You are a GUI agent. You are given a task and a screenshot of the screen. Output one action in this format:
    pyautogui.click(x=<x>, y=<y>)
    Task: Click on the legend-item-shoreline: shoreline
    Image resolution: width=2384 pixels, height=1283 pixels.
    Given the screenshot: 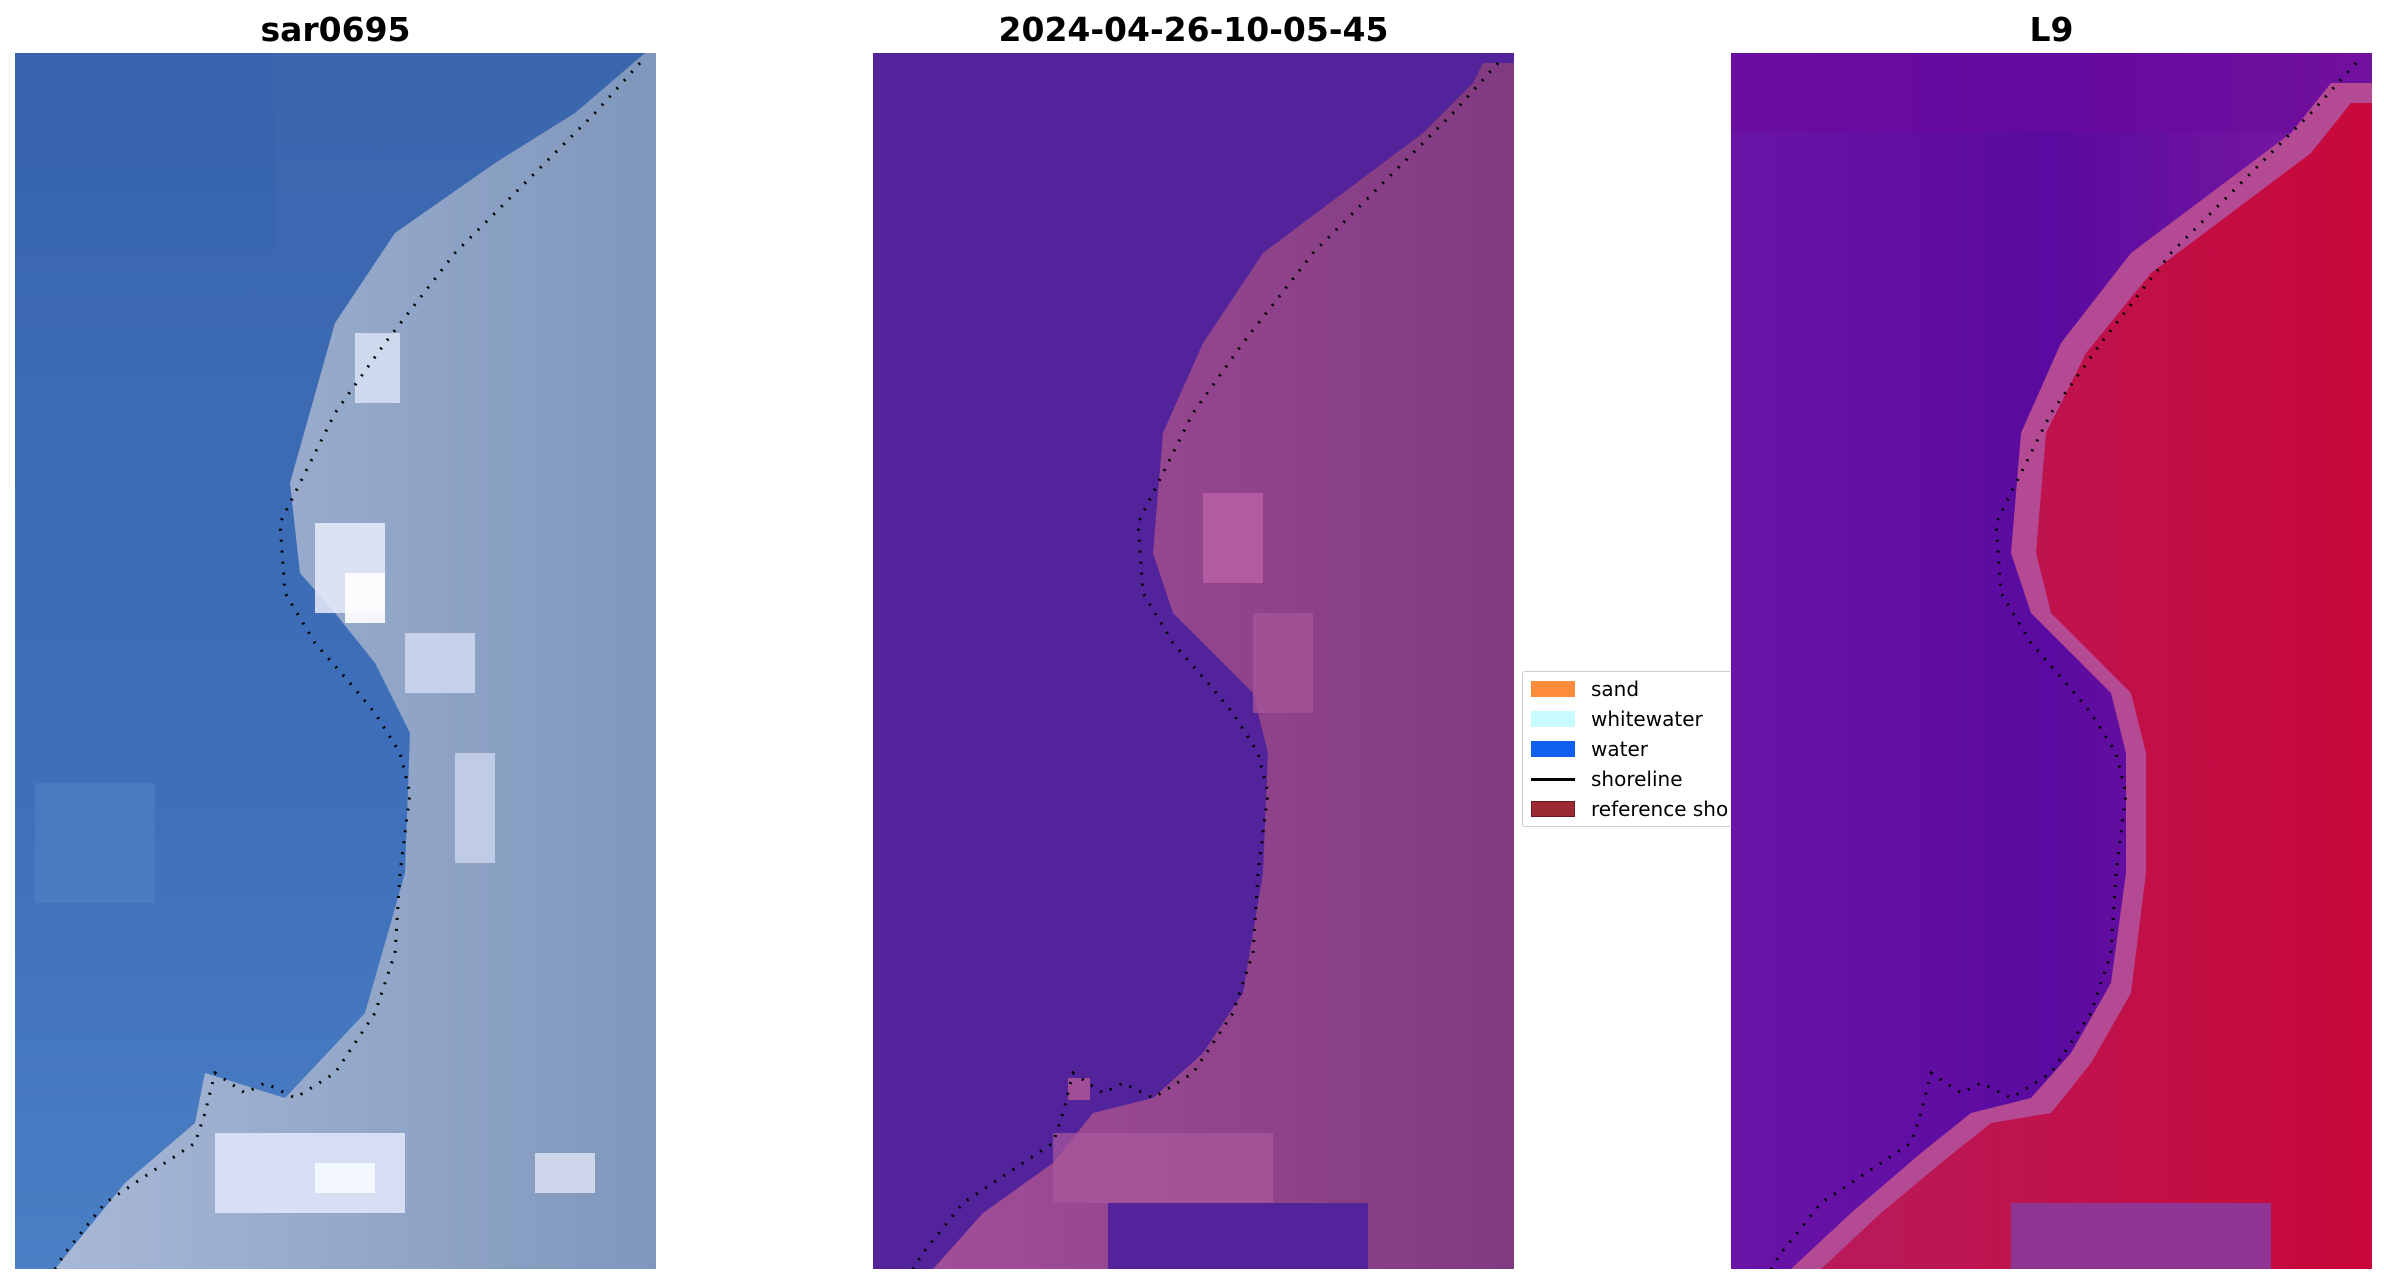 What is the action you would take?
    pyautogui.click(x=1607, y=779)
    